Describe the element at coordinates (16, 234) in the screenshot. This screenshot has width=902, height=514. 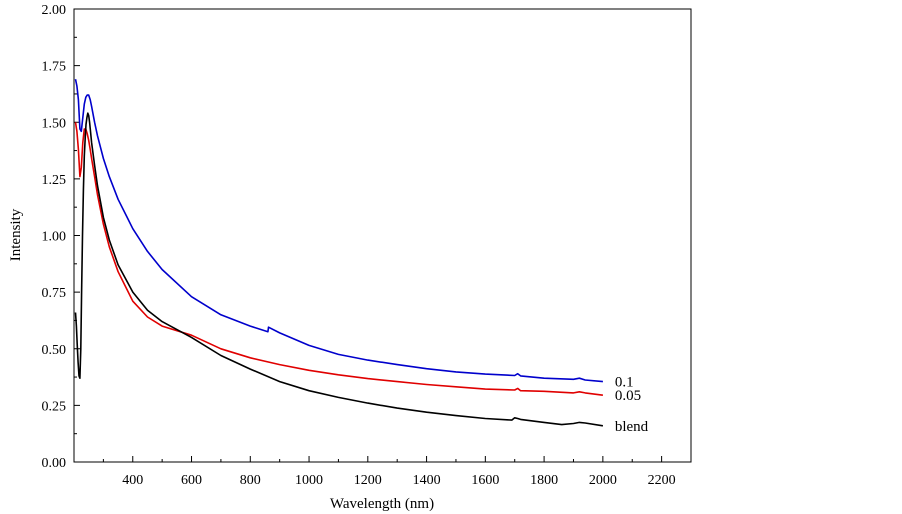
I see `y-axis-title: Intensity` at that location.